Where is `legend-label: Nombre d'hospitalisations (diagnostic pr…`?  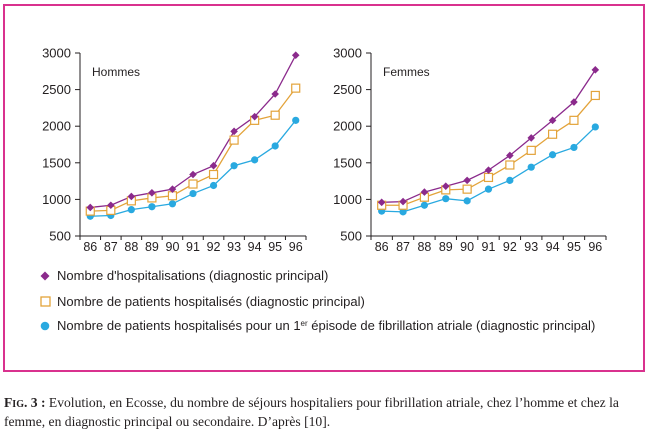 legend-label: Nombre d'hospitalisations (diagnostic pr… is located at coordinates (193, 275).